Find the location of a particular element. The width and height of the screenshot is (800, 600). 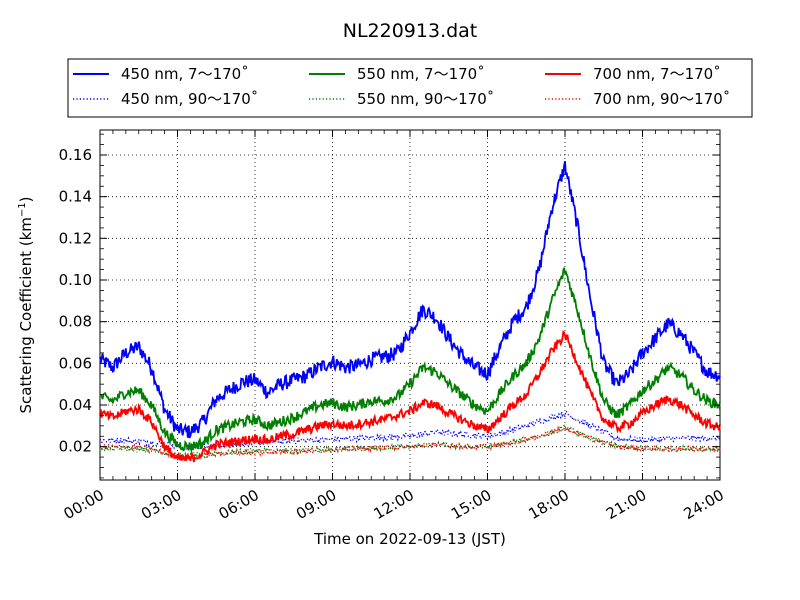

y-tick-label: 0.02 is located at coordinates (75, 447).